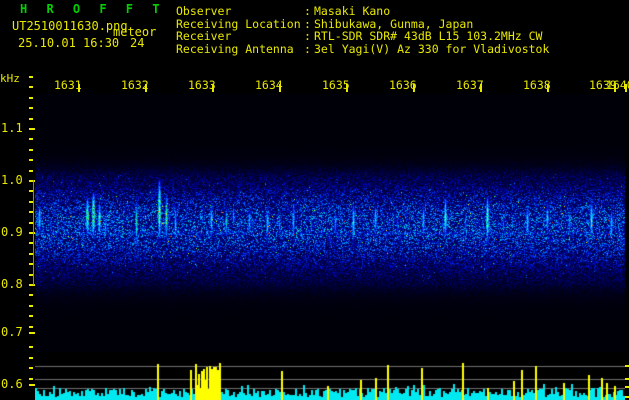  I want to click on metadata-key: Observer, so click(204, 11).